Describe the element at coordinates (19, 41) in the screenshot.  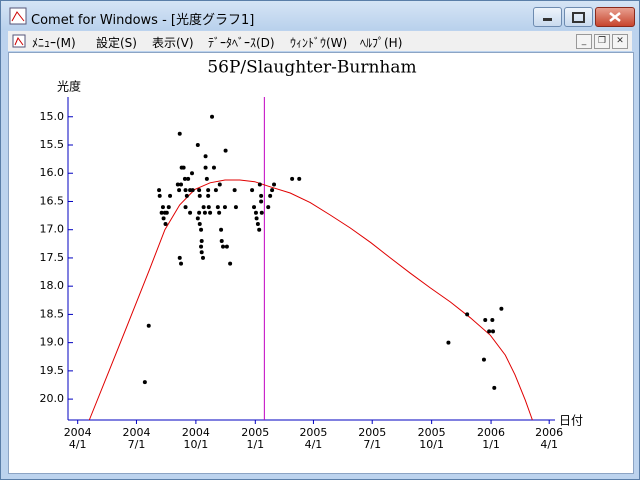
I see `doc-icon` at that location.